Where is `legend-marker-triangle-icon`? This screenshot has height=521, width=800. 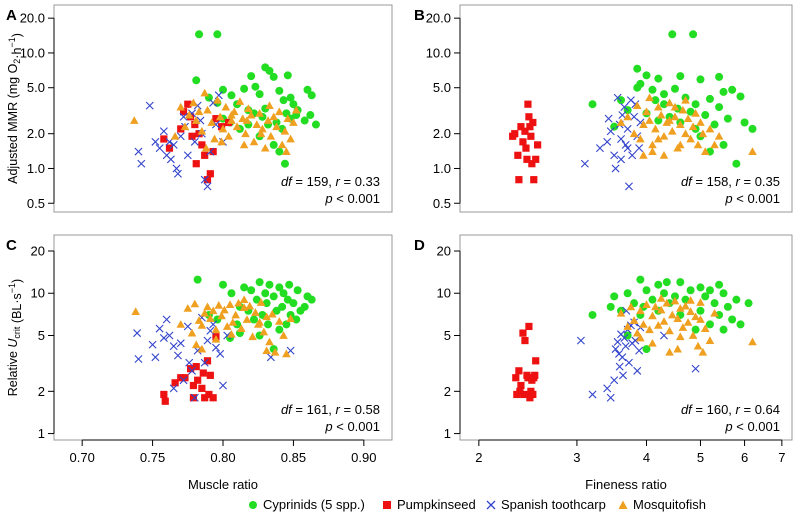 legend-marker-triangle-icon is located at coordinates (623, 504).